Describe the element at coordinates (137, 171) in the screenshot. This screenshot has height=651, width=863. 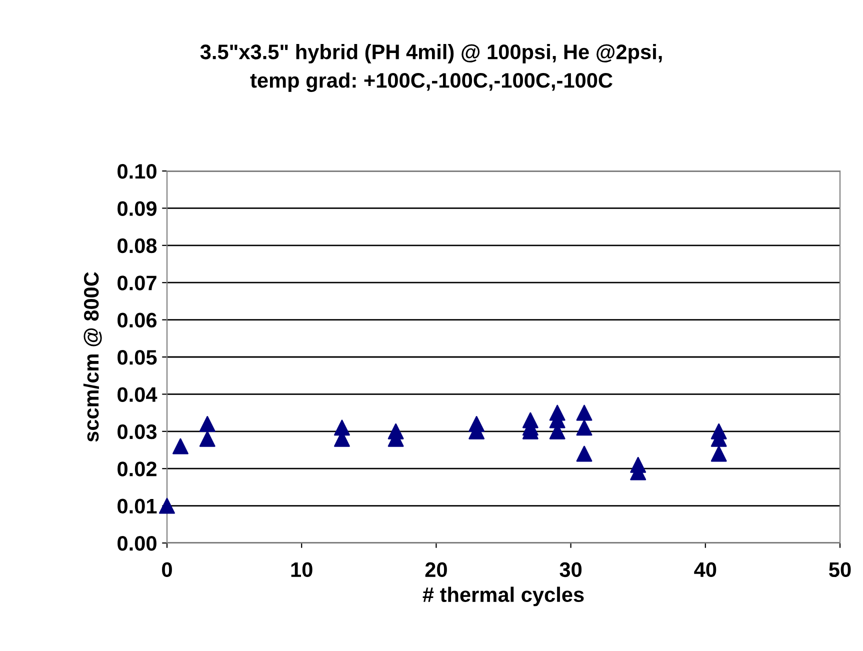
I see `y-tick-label: 0.10` at that location.